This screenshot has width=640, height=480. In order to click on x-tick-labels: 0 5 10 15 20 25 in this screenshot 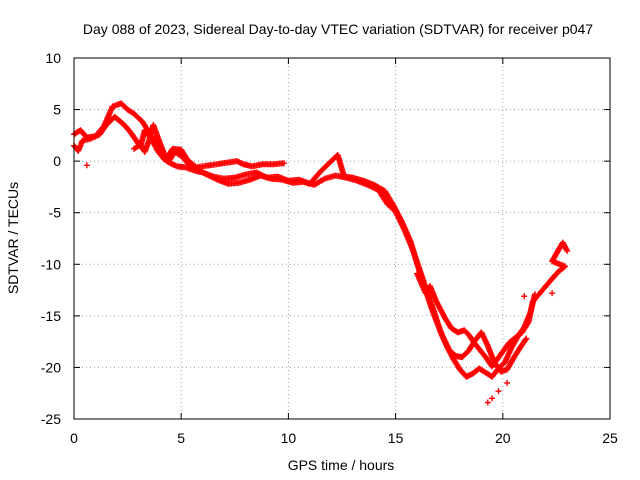, I will do `click(344, 438)`.